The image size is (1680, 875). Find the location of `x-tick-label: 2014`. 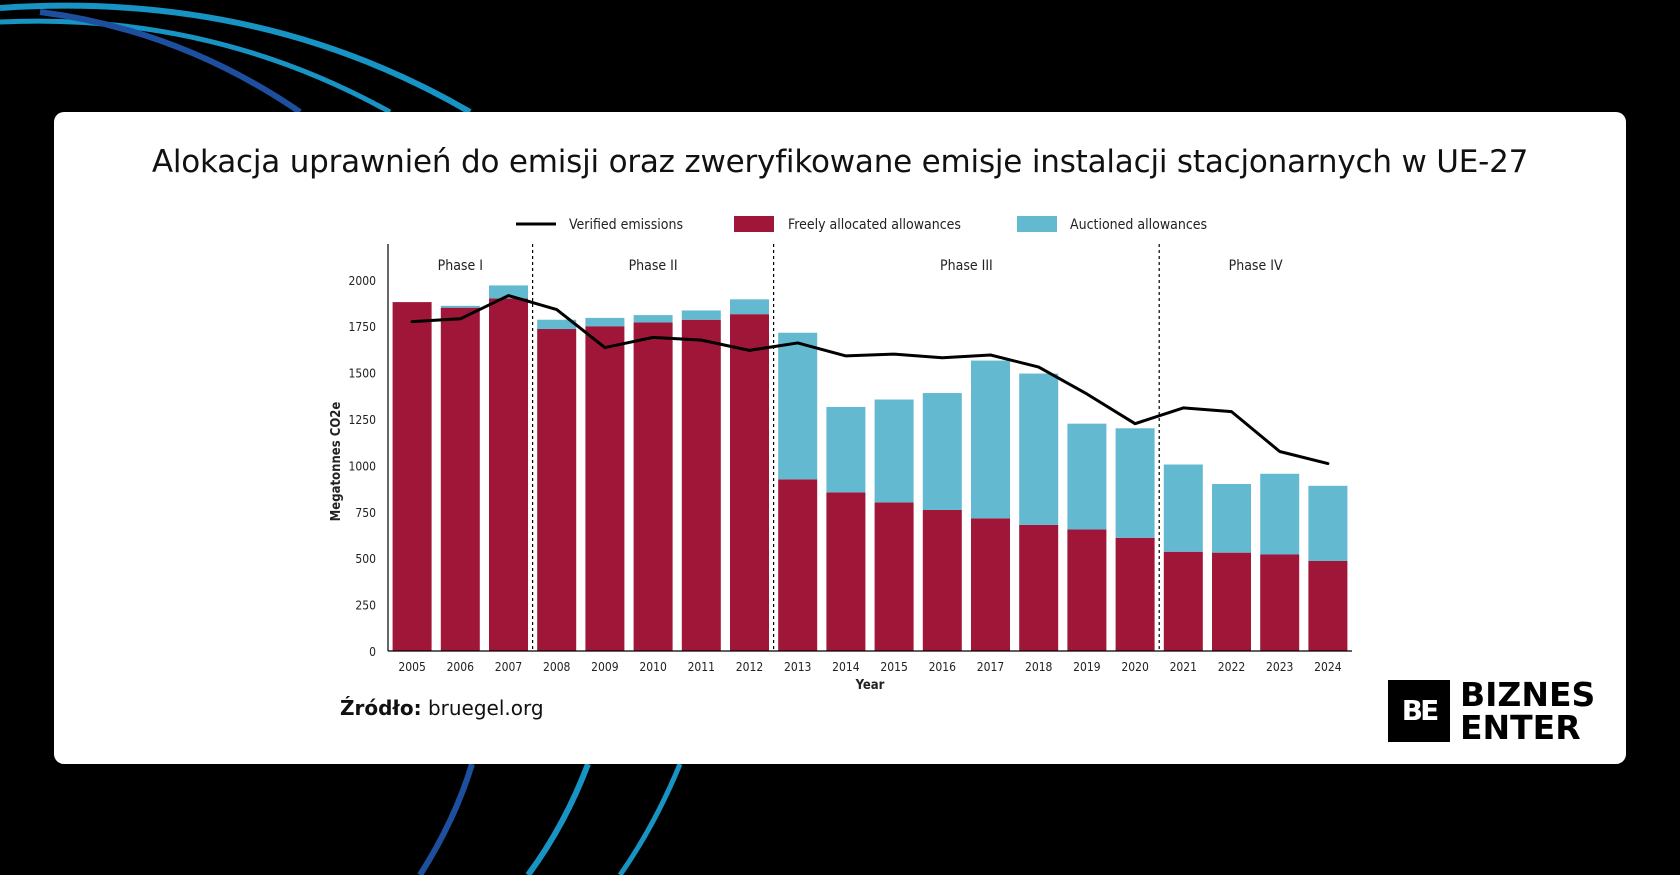

x-tick-label: 2014 is located at coordinates (846, 667).